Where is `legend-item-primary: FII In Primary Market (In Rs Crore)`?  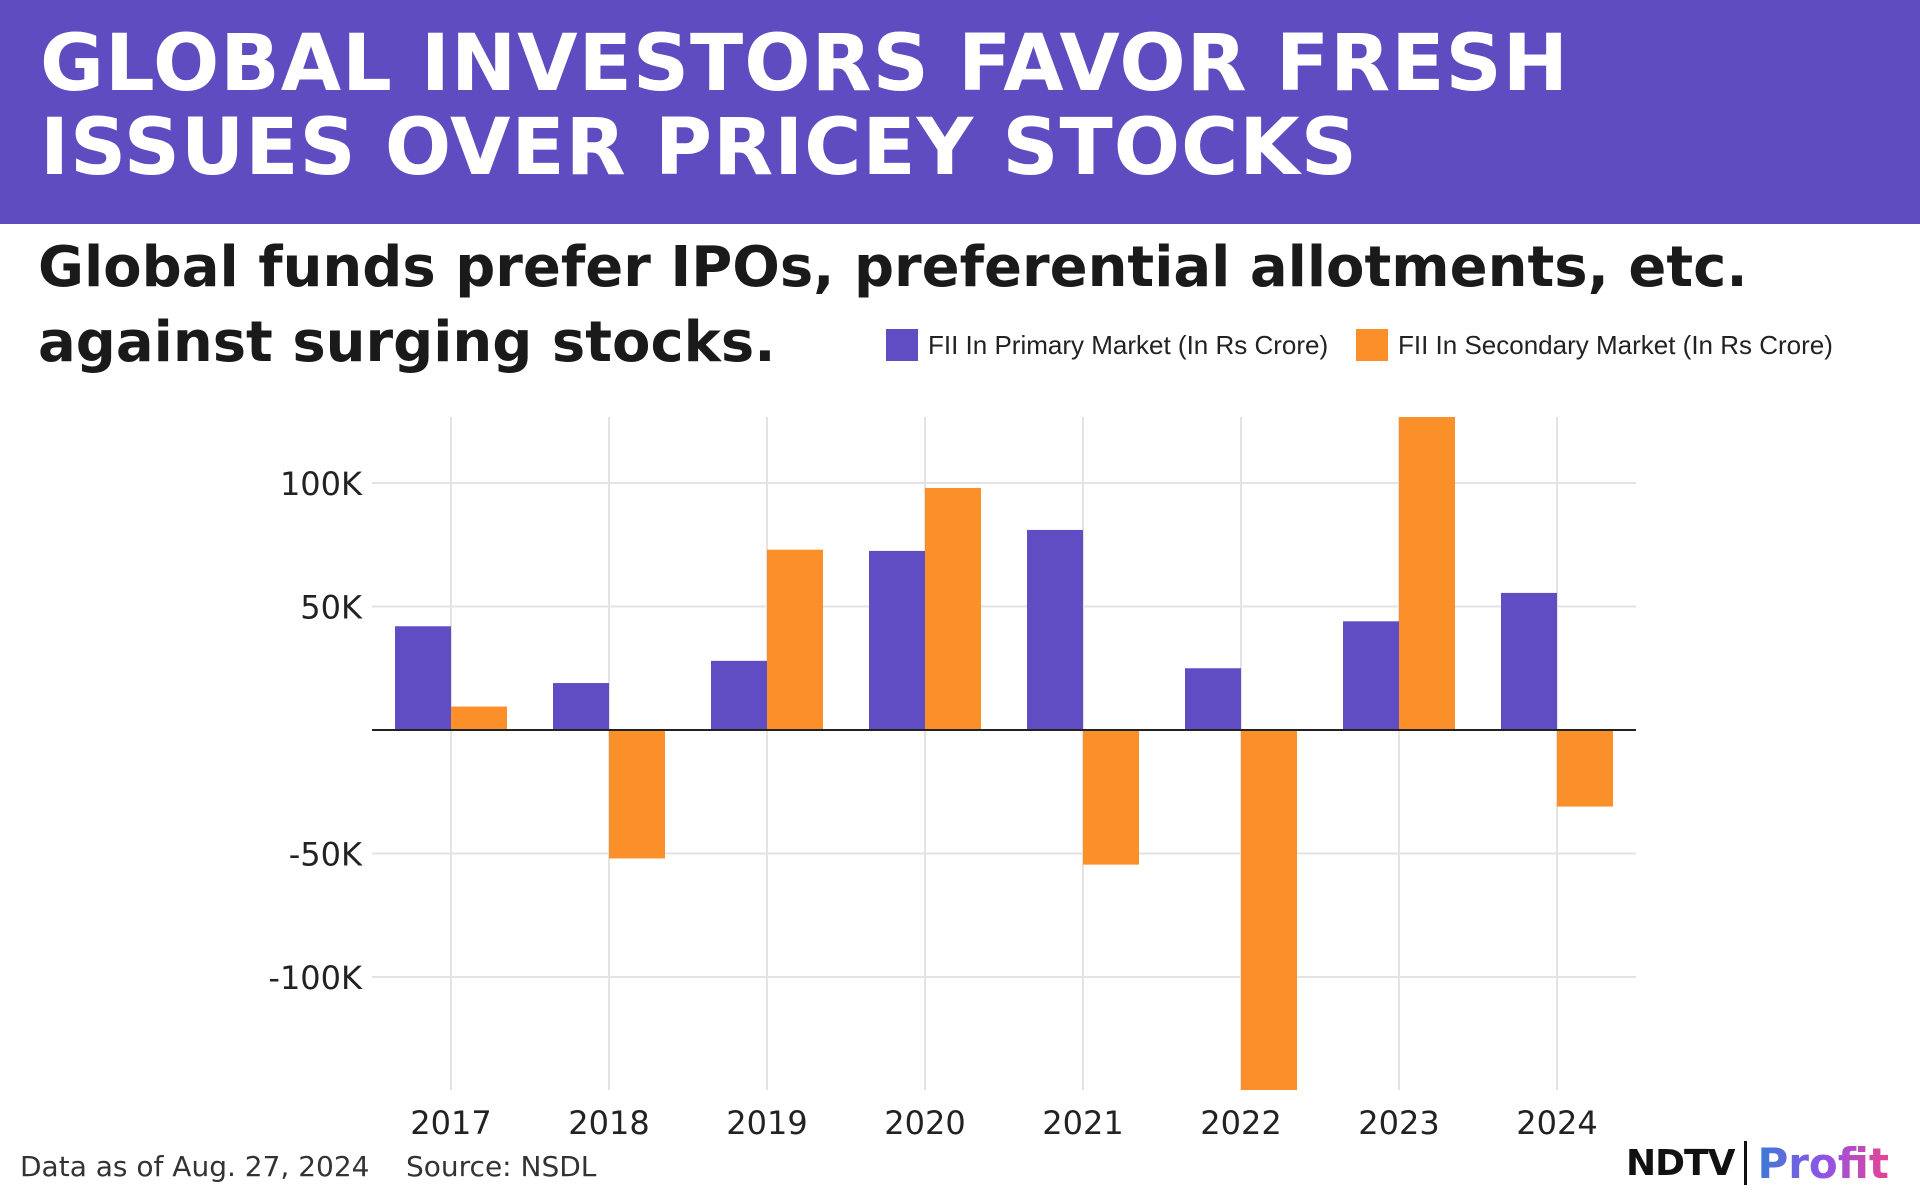 legend-item-primary: FII In Primary Market (In Rs Crore) is located at coordinates (1107, 345).